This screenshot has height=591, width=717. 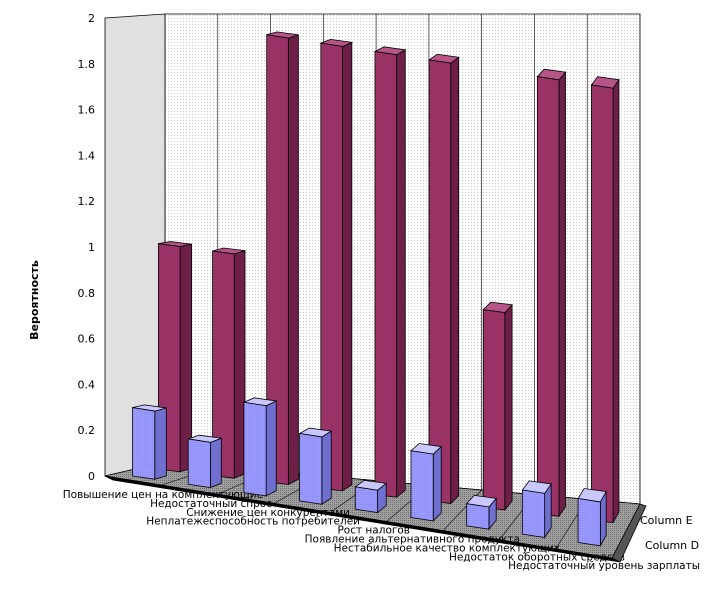 I want to click on legend: Column E Column D, so click(x=669, y=533).